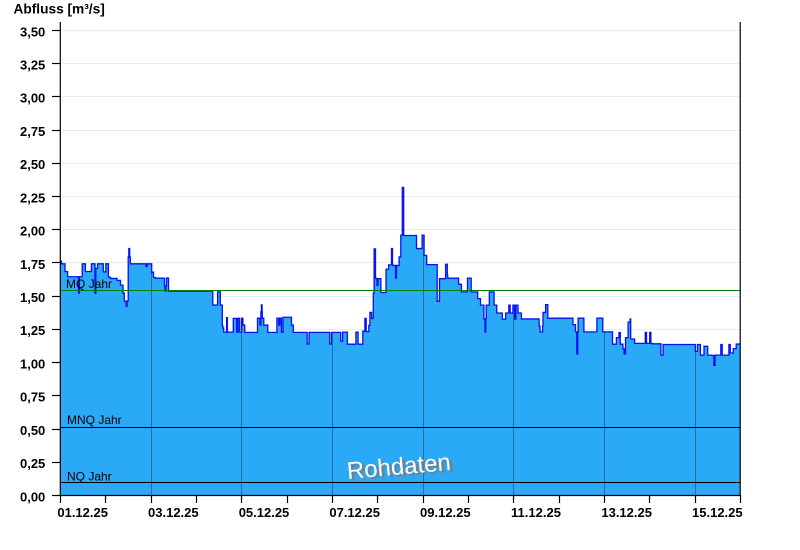  What do you see at coordinates (32, 264) in the screenshot?
I see `svg-text: 1,75` at bounding box center [32, 264].